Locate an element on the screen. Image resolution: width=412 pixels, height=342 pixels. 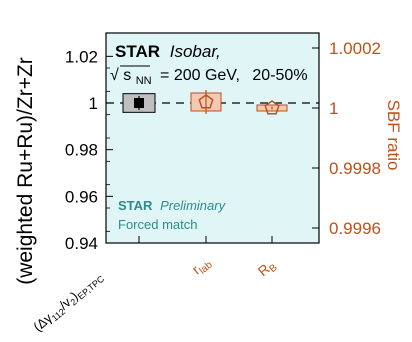
legend-sqrt-symbol: √ is located at coordinates (114, 75).